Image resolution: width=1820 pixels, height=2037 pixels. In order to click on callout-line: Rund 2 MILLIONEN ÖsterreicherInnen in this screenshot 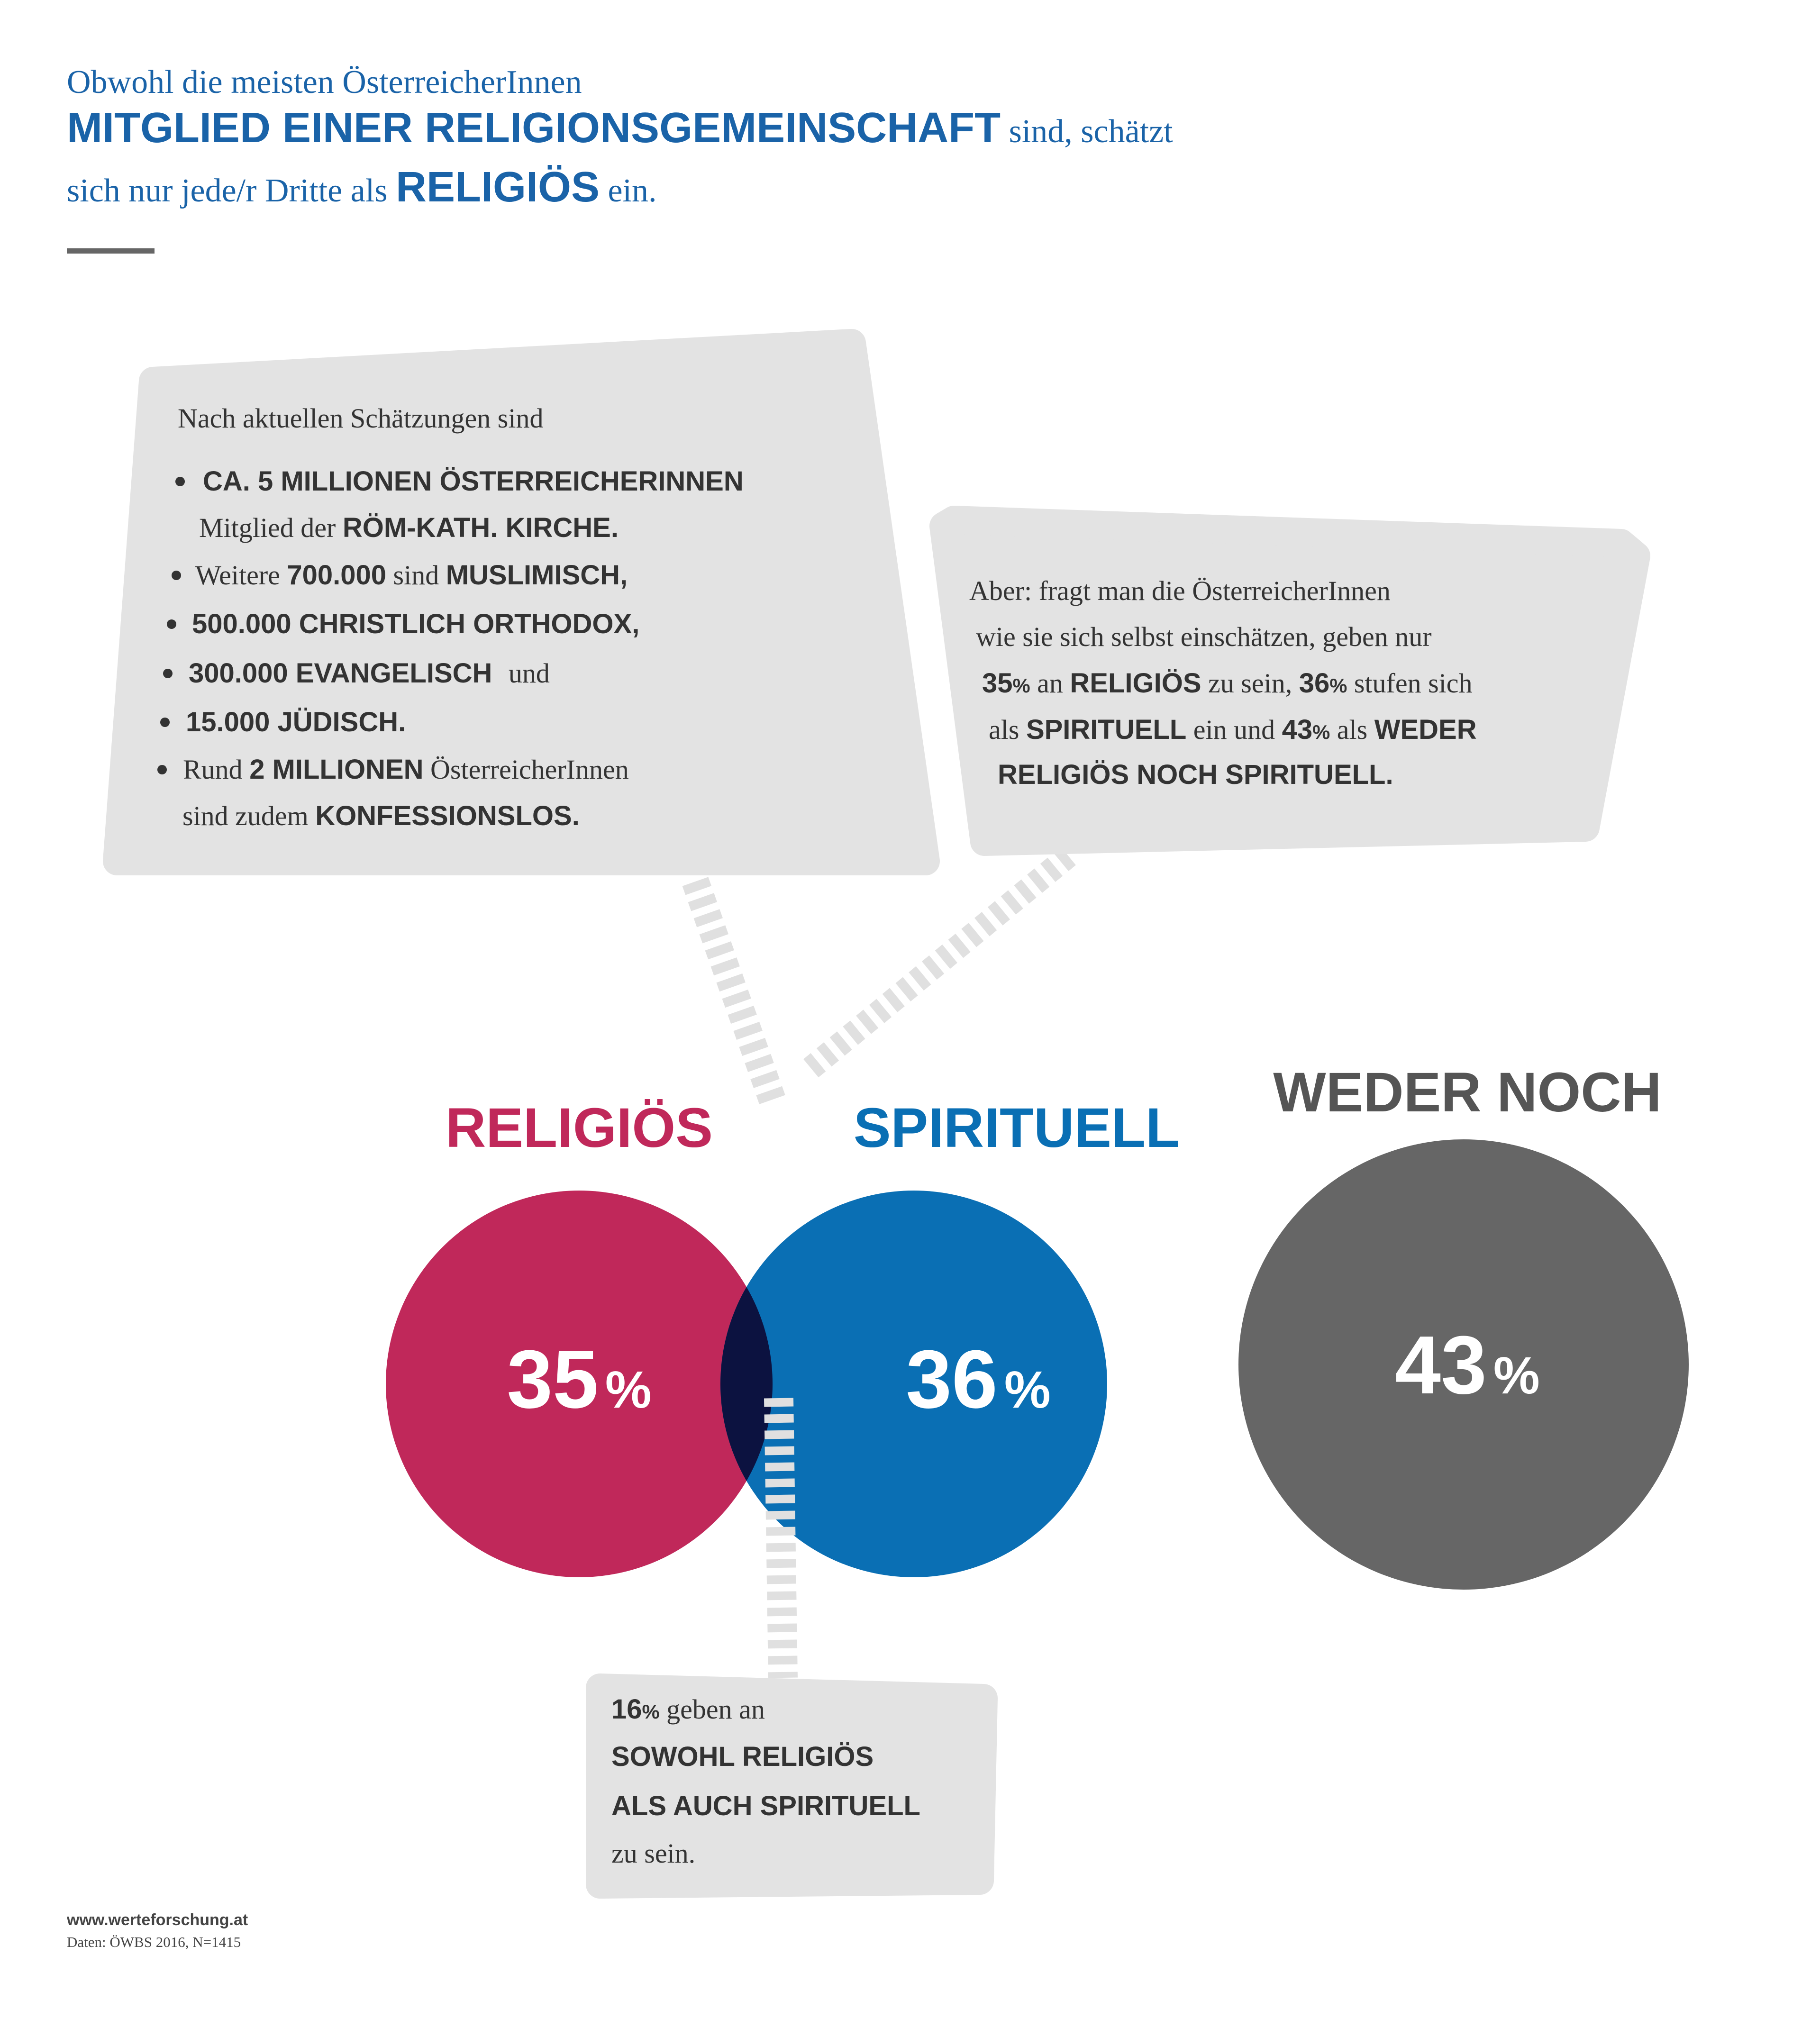, I will do `click(406, 769)`.